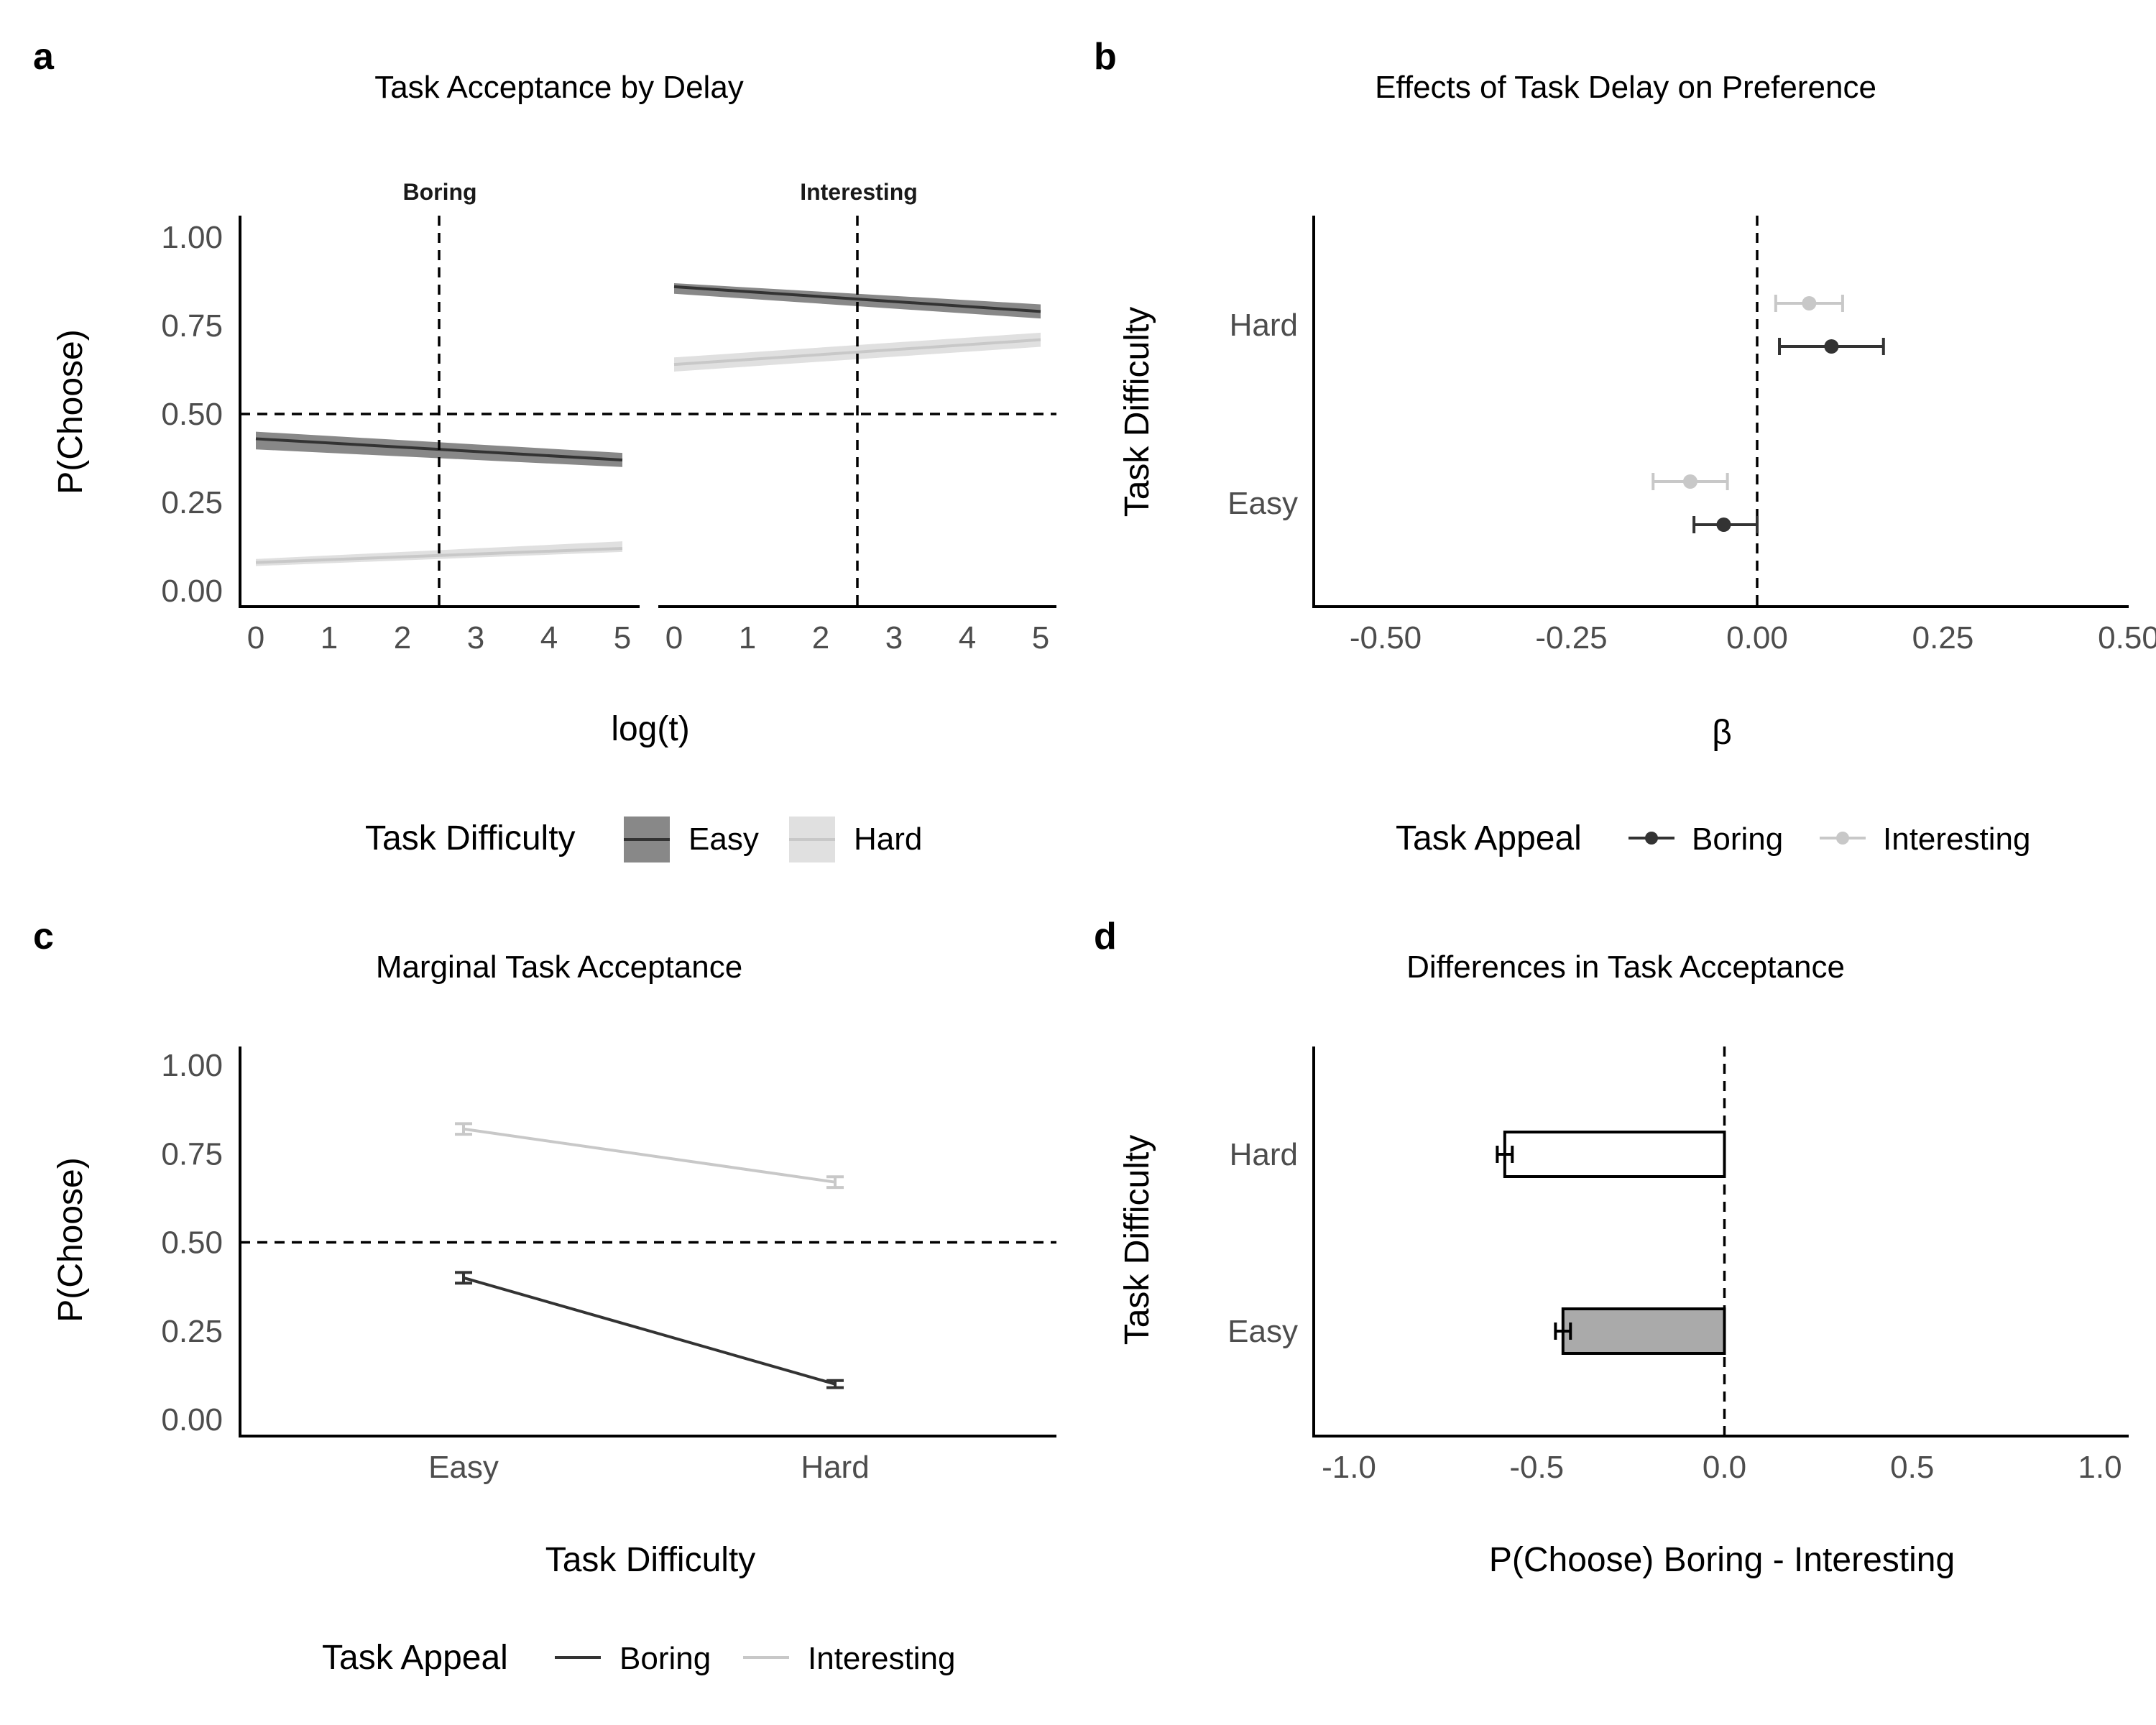  What do you see at coordinates (857, 352) in the screenshot?
I see `line-interesting-hard` at bounding box center [857, 352].